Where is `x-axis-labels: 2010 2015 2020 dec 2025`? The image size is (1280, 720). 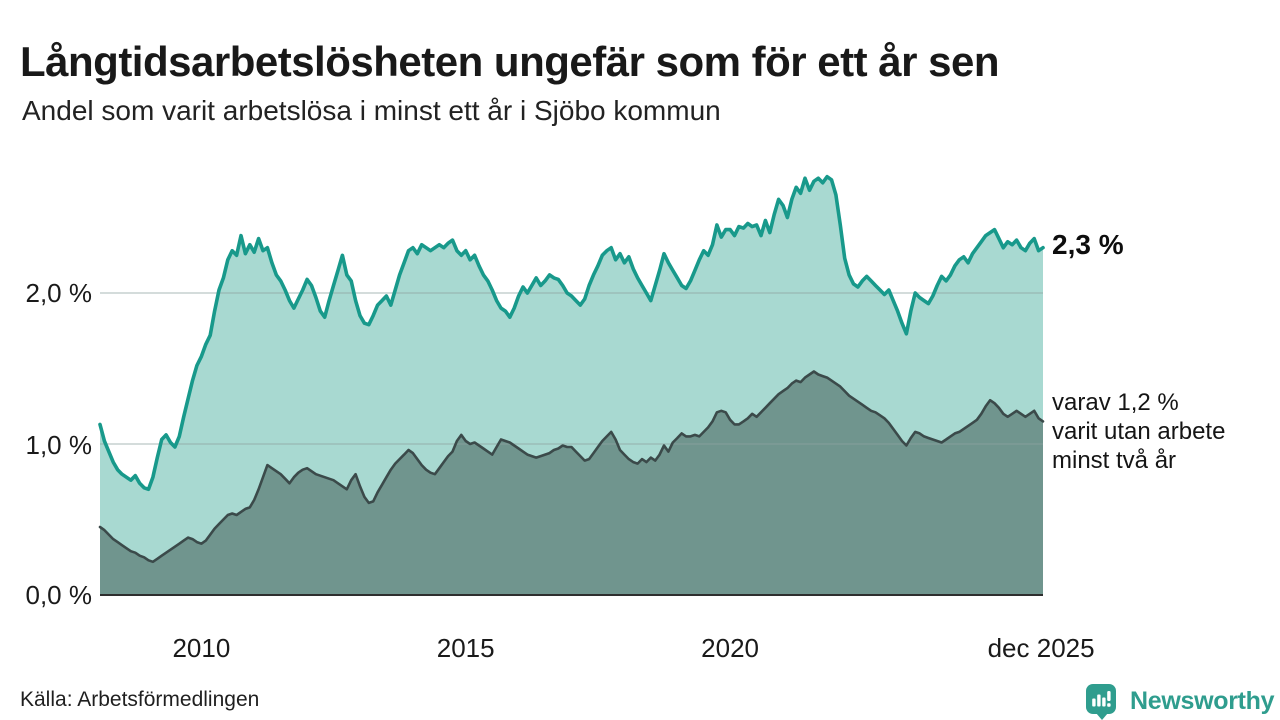 x-axis-labels: 2010 2015 2020 dec 2025 is located at coordinates (633, 648).